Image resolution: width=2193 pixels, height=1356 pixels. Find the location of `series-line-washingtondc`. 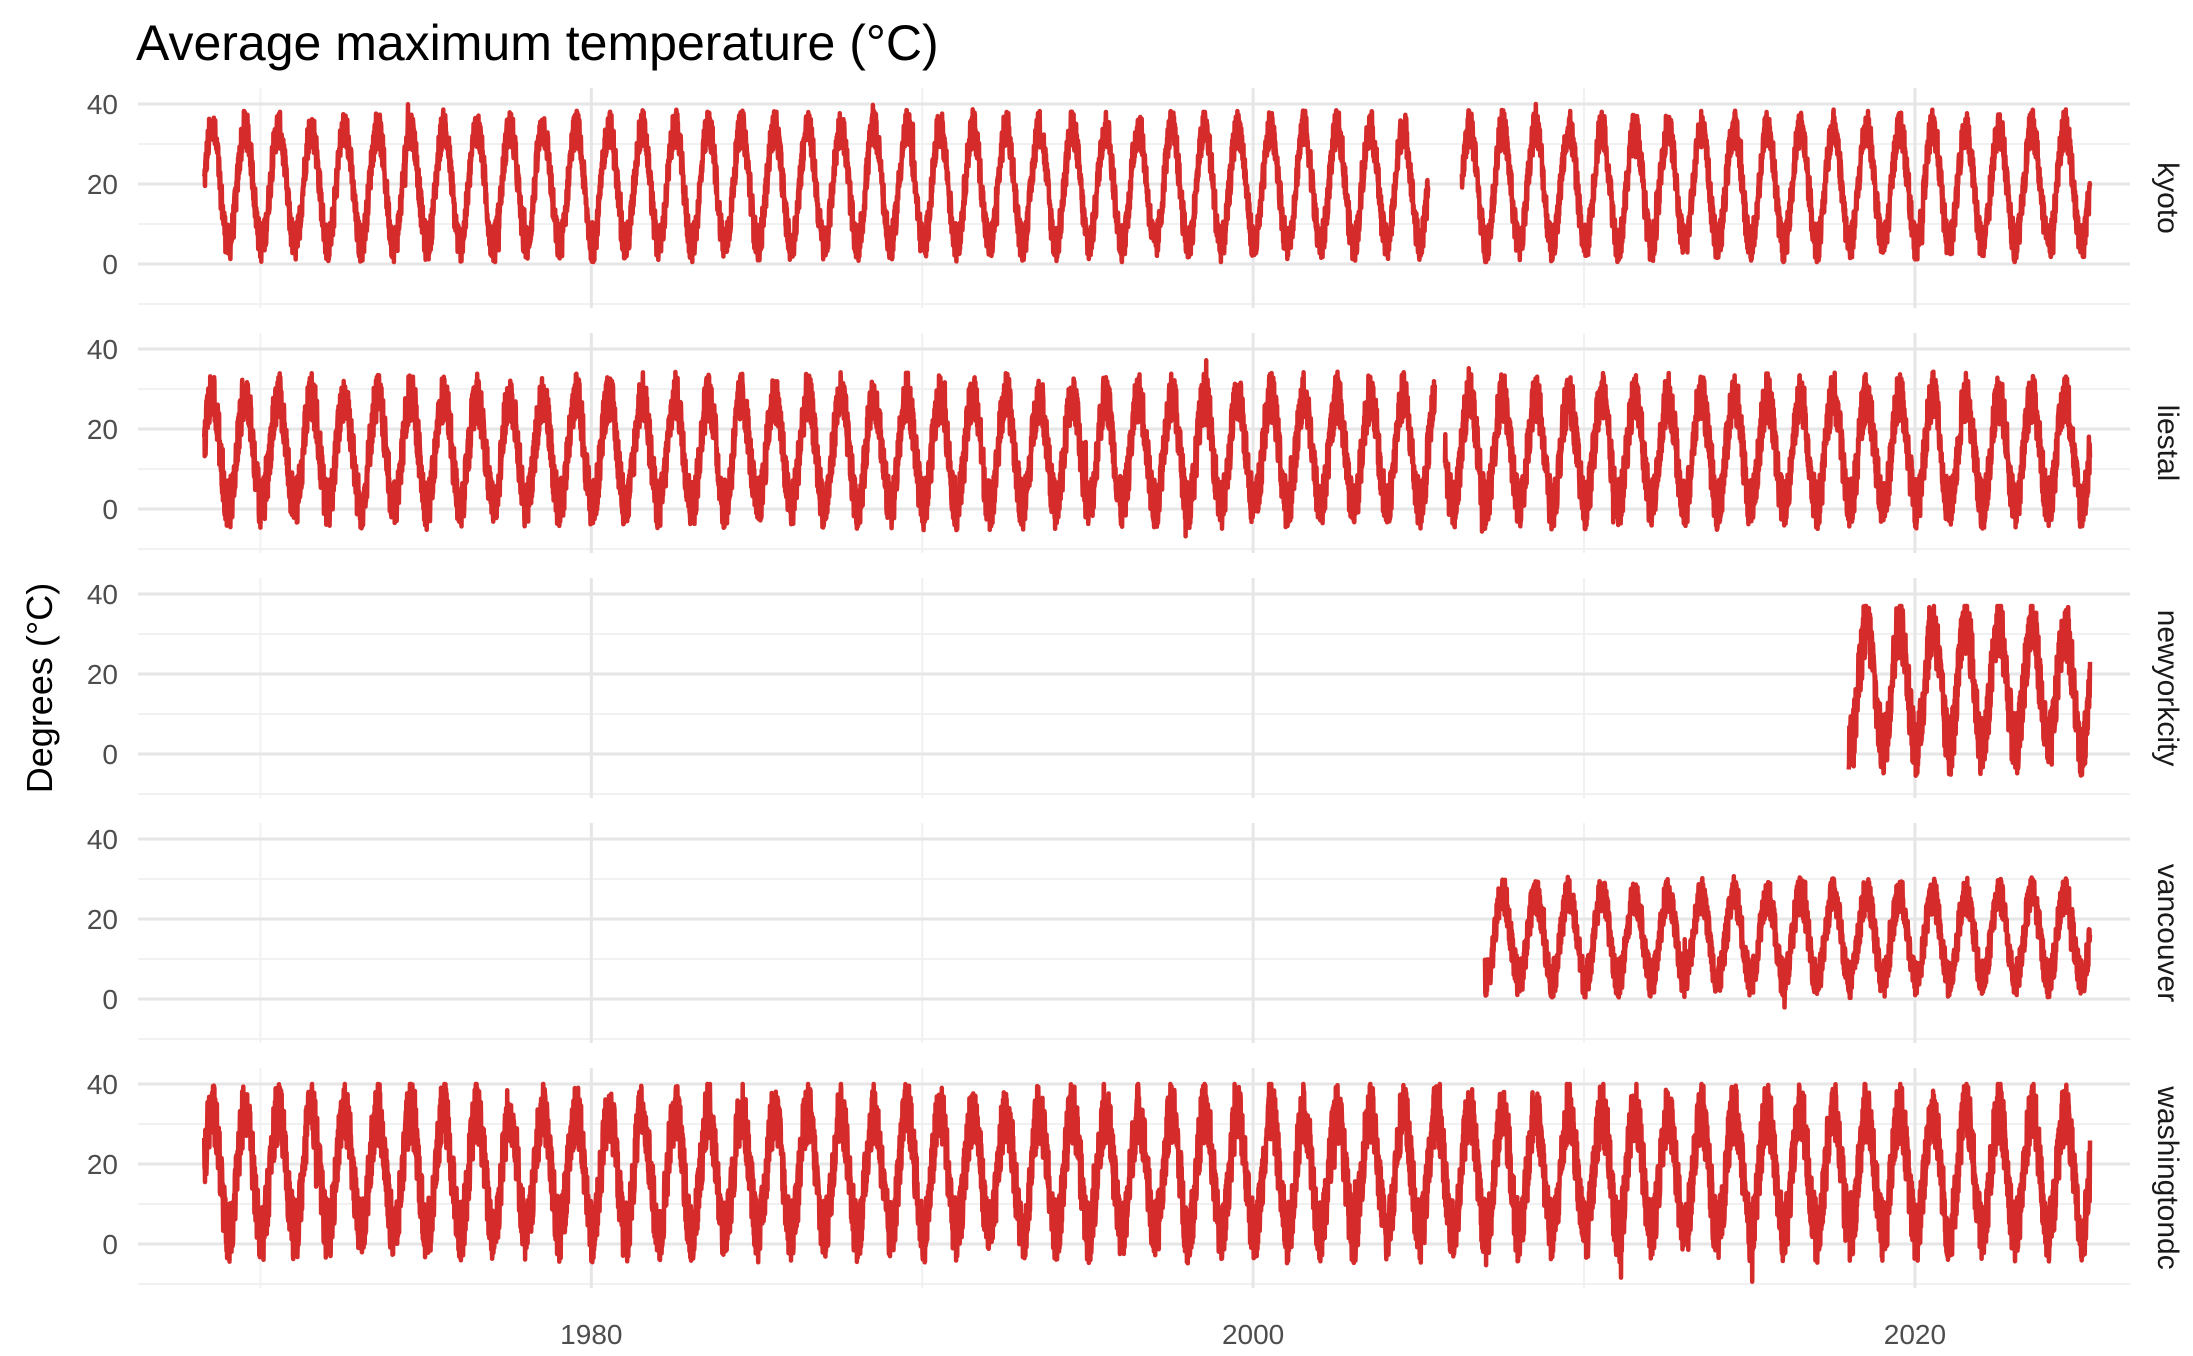

series-line-washingtondc is located at coordinates (1147, 1182).